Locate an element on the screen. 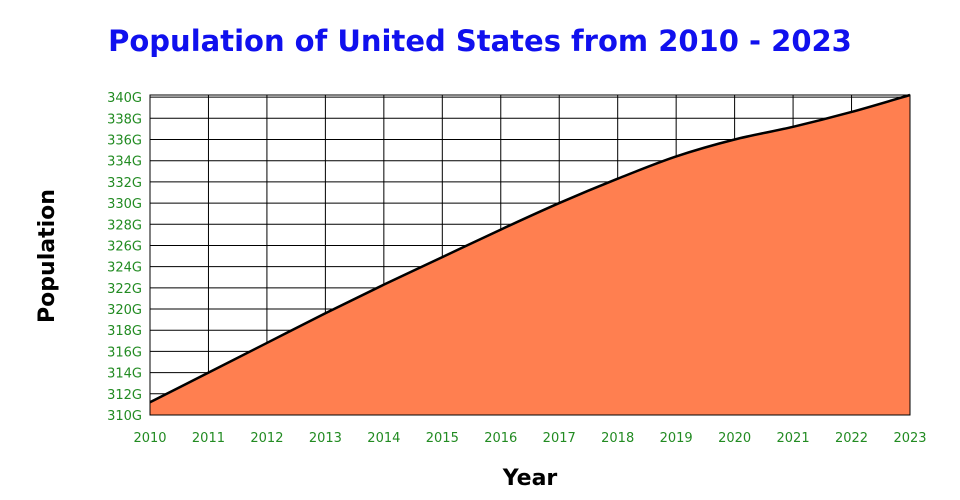 The width and height of the screenshot is (960, 500). y-tick-label: 330G is located at coordinates (124, 204).